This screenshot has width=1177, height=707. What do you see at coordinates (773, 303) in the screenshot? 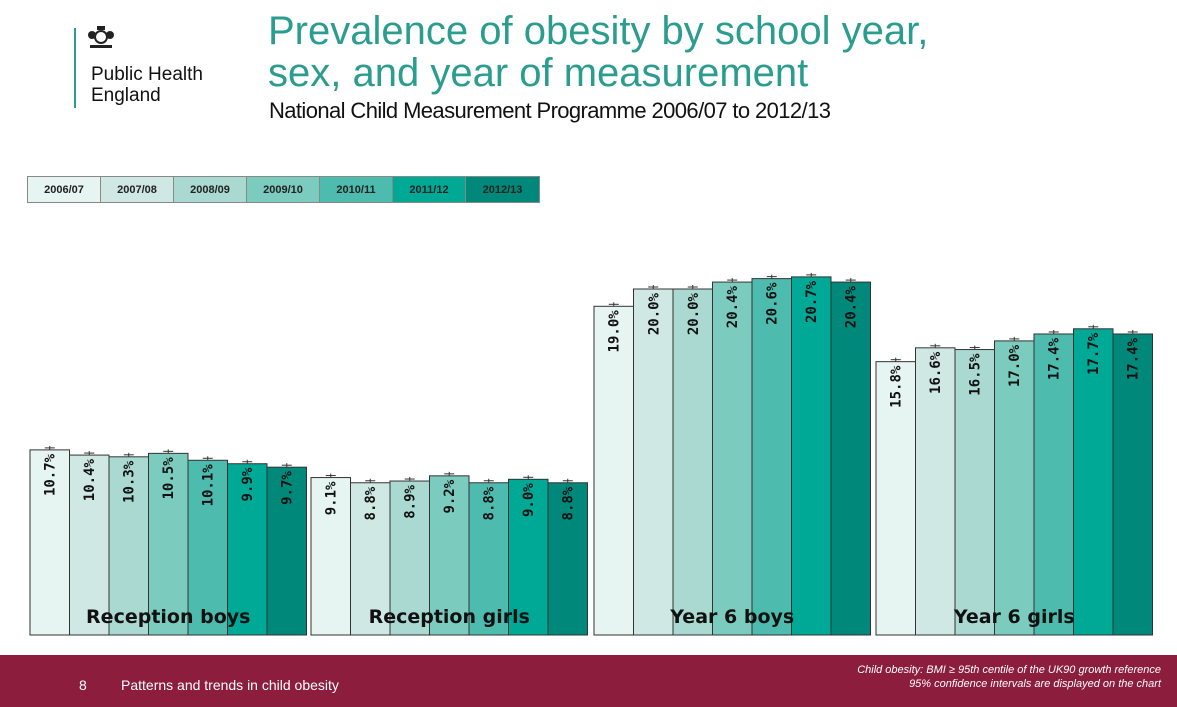
I see `data-label: 20.6%` at bounding box center [773, 303].